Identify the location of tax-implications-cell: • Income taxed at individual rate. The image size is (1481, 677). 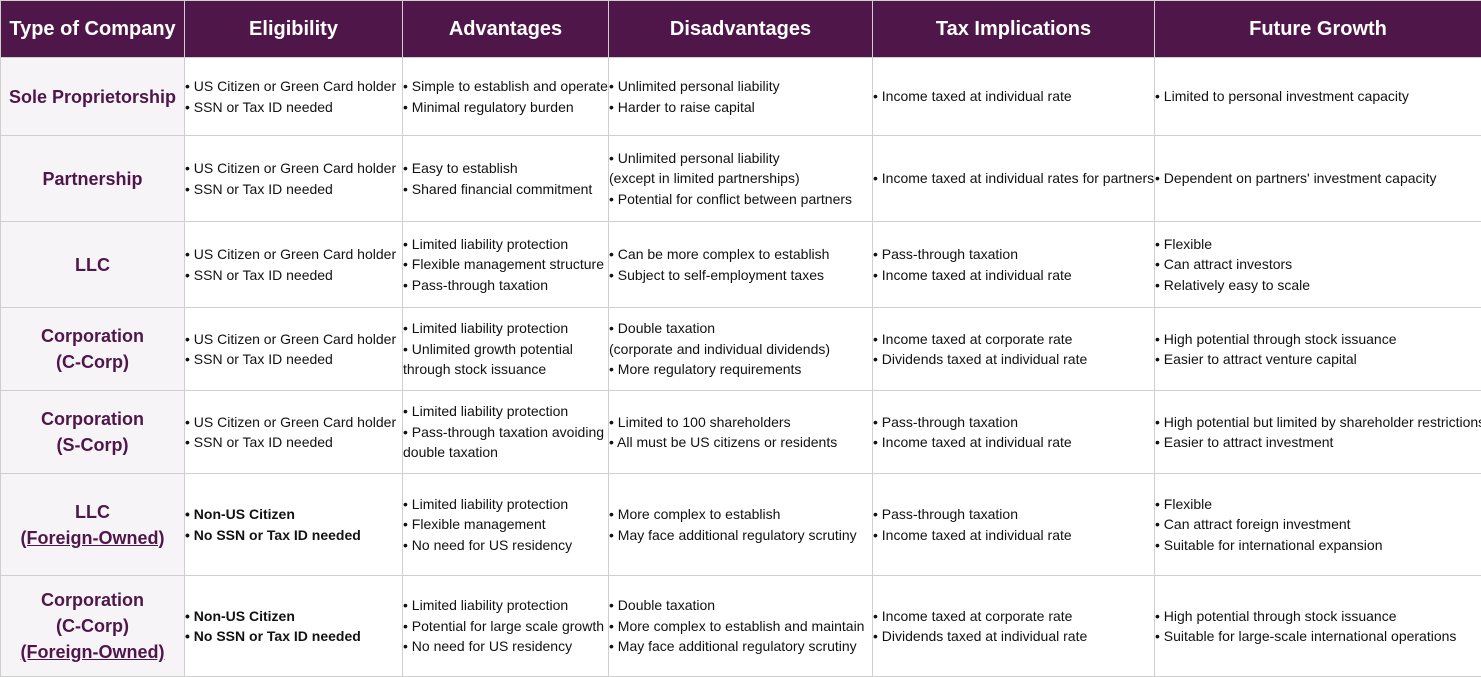
(1014, 97).